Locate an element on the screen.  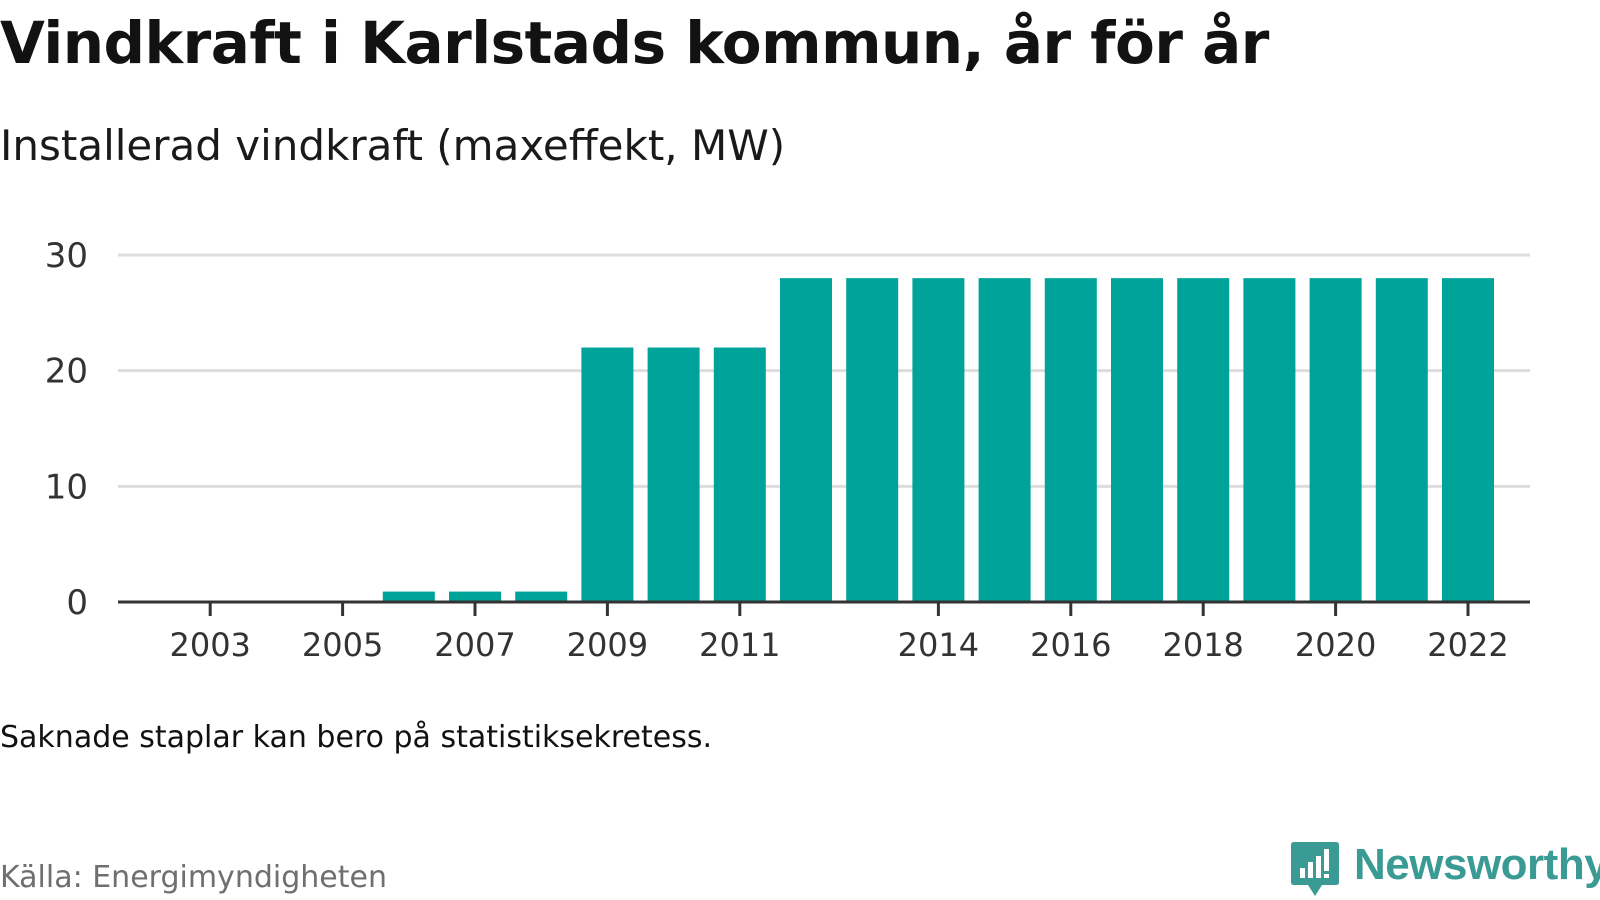
bar-2018 is located at coordinates (1203, 440).